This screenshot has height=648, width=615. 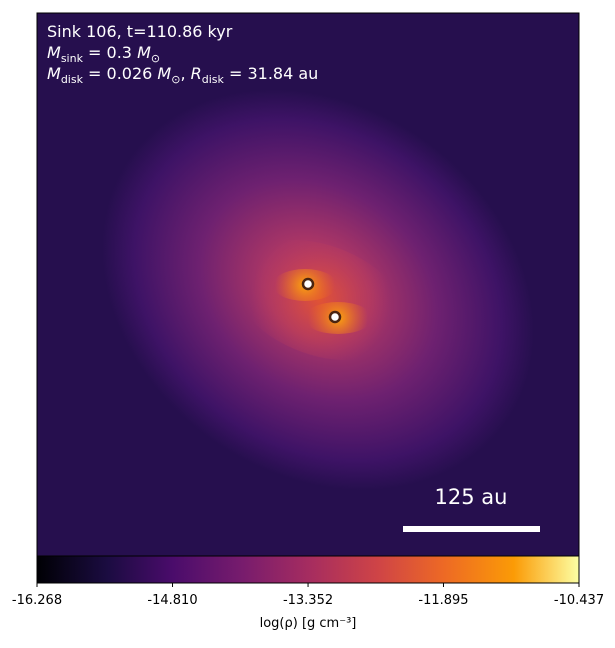 I want to click on colorbar-label: log(ρ) [g cm⁻³], so click(x=308, y=623).